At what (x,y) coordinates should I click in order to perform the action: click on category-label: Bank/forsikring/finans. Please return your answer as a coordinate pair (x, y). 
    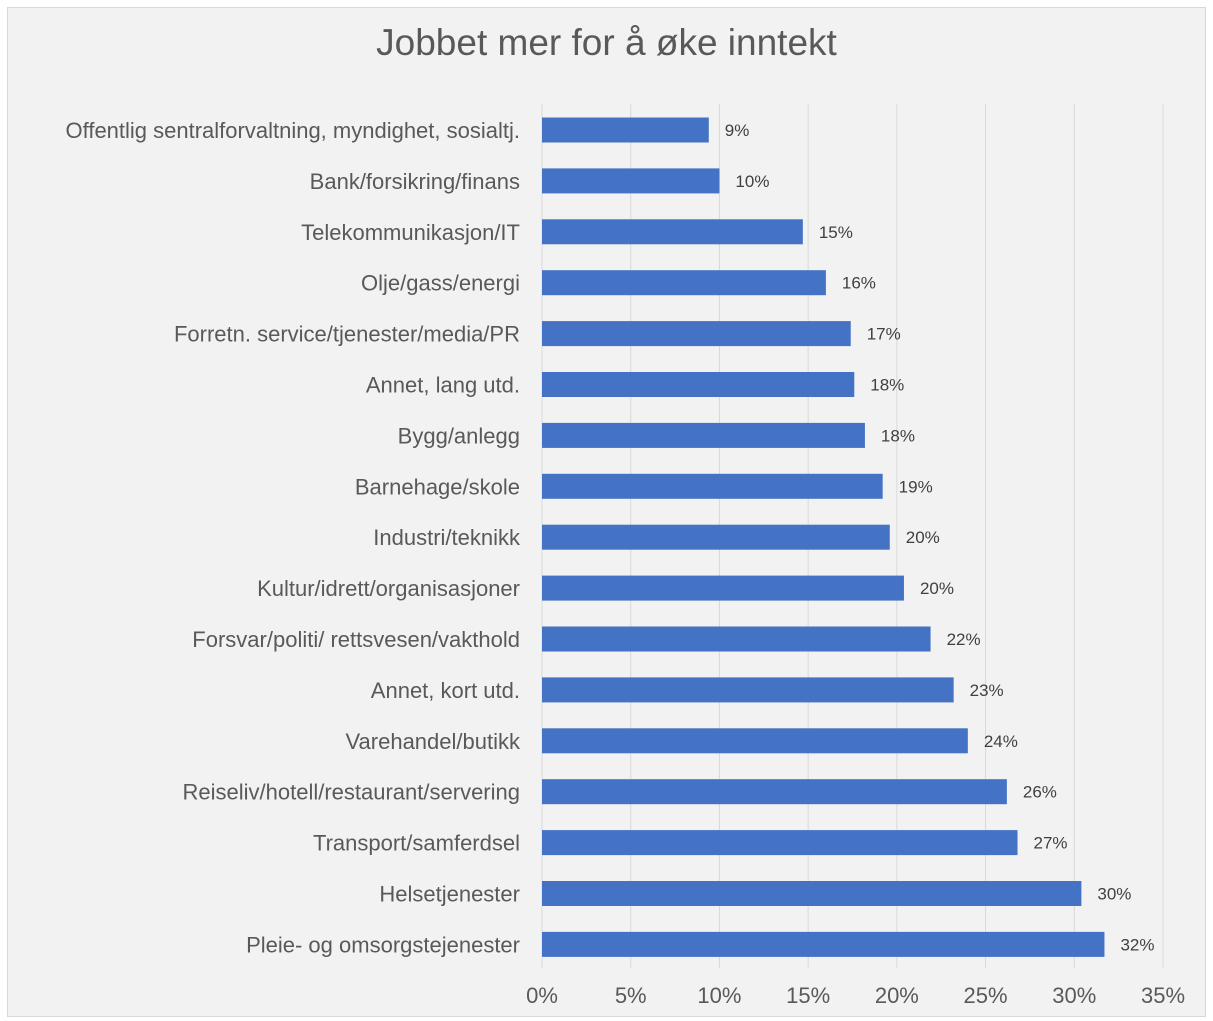
    Looking at the image, I should click on (415, 181).